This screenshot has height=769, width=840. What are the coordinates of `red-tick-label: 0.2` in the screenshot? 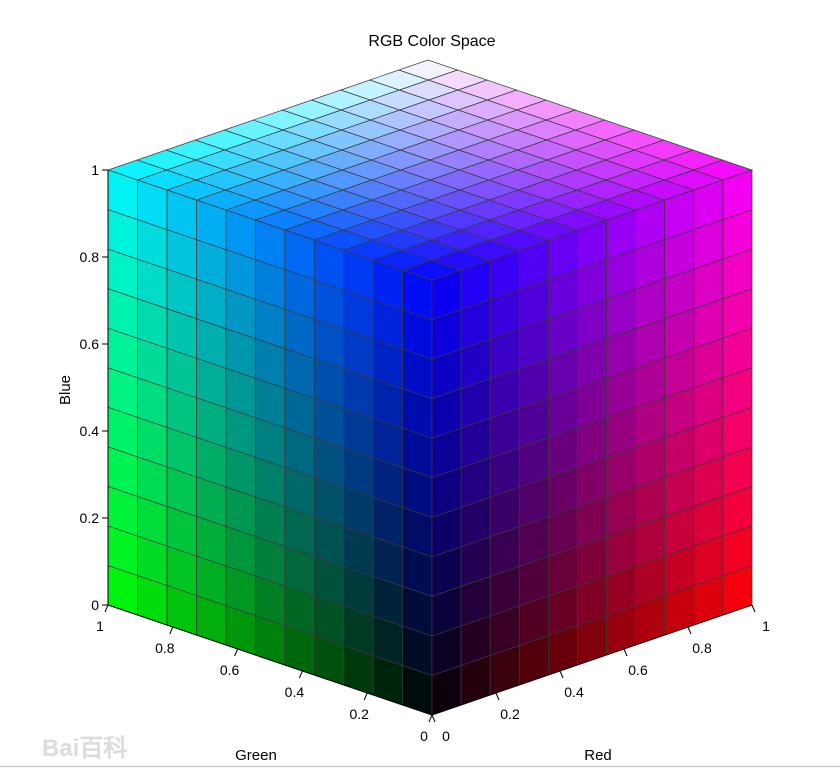 It's located at (510, 714).